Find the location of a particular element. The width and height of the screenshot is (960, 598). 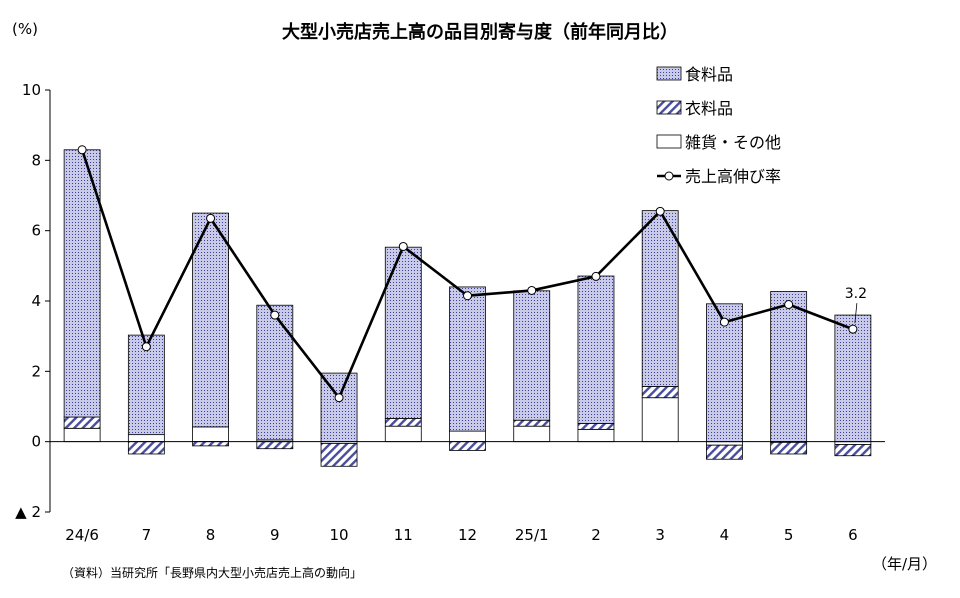

y-tick-label: 10 is located at coordinates (31, 90).